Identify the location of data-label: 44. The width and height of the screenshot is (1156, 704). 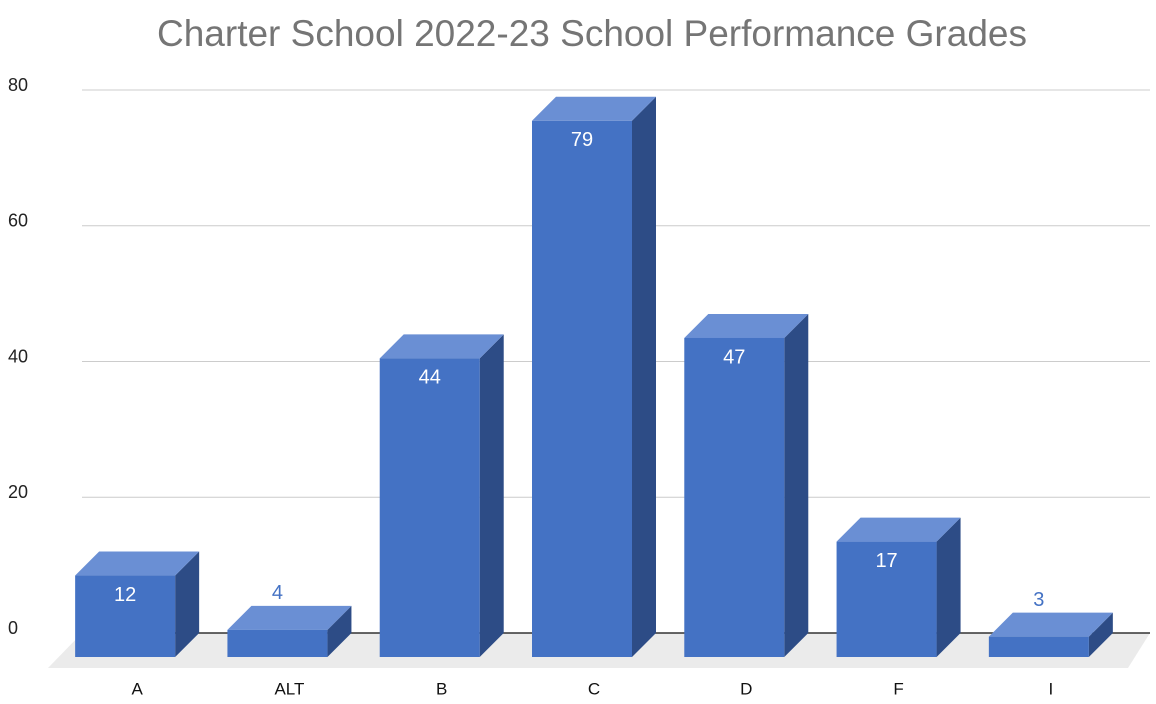
(430, 378).